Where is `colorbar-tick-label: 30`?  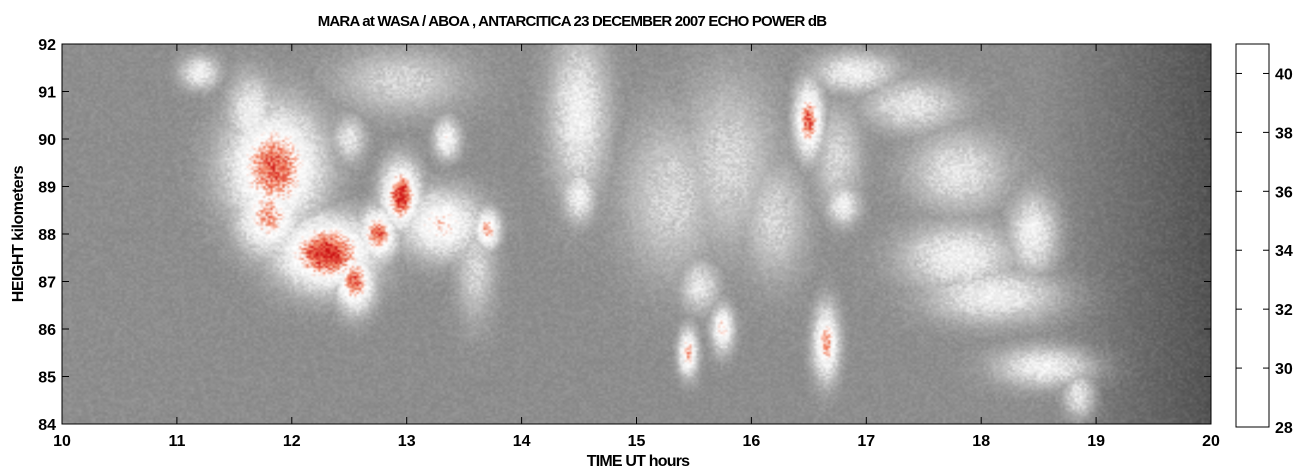 colorbar-tick-label: 30 is located at coordinates (1284, 369).